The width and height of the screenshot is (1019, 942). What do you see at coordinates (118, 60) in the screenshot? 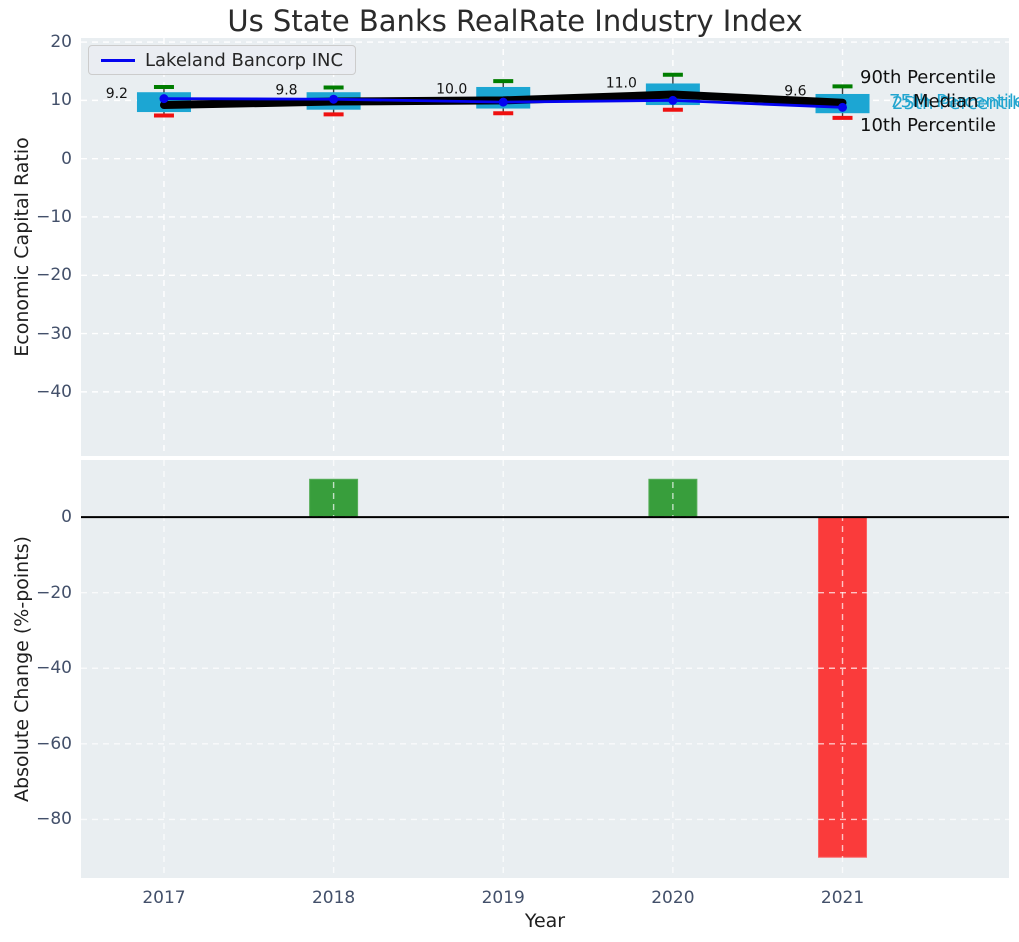
I see `legend-line-swatch` at bounding box center [118, 60].